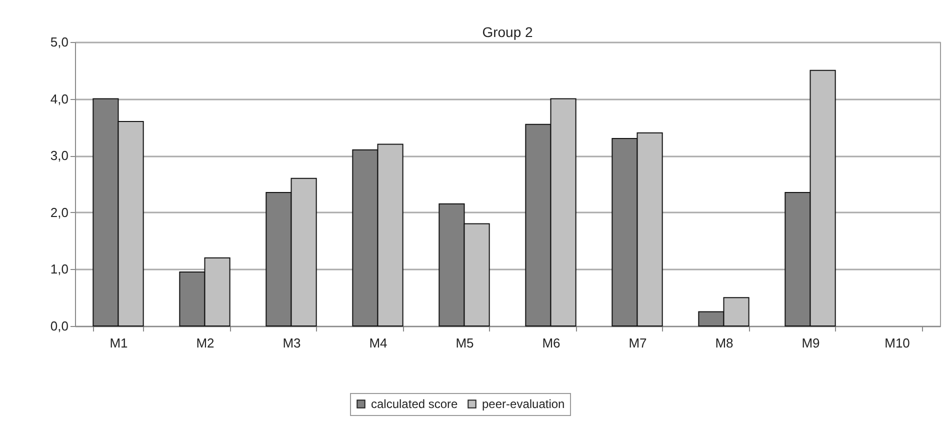 The width and height of the screenshot is (952, 430). I want to click on x-tick-label: M4, so click(378, 343).